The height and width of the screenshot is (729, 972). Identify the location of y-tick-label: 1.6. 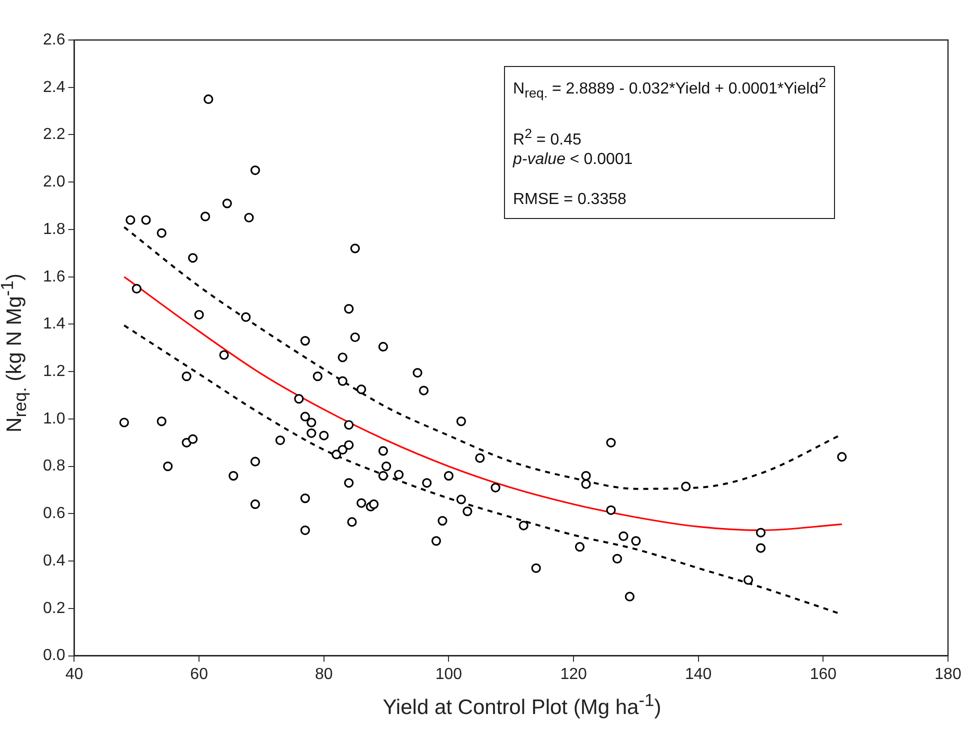
(54, 277).